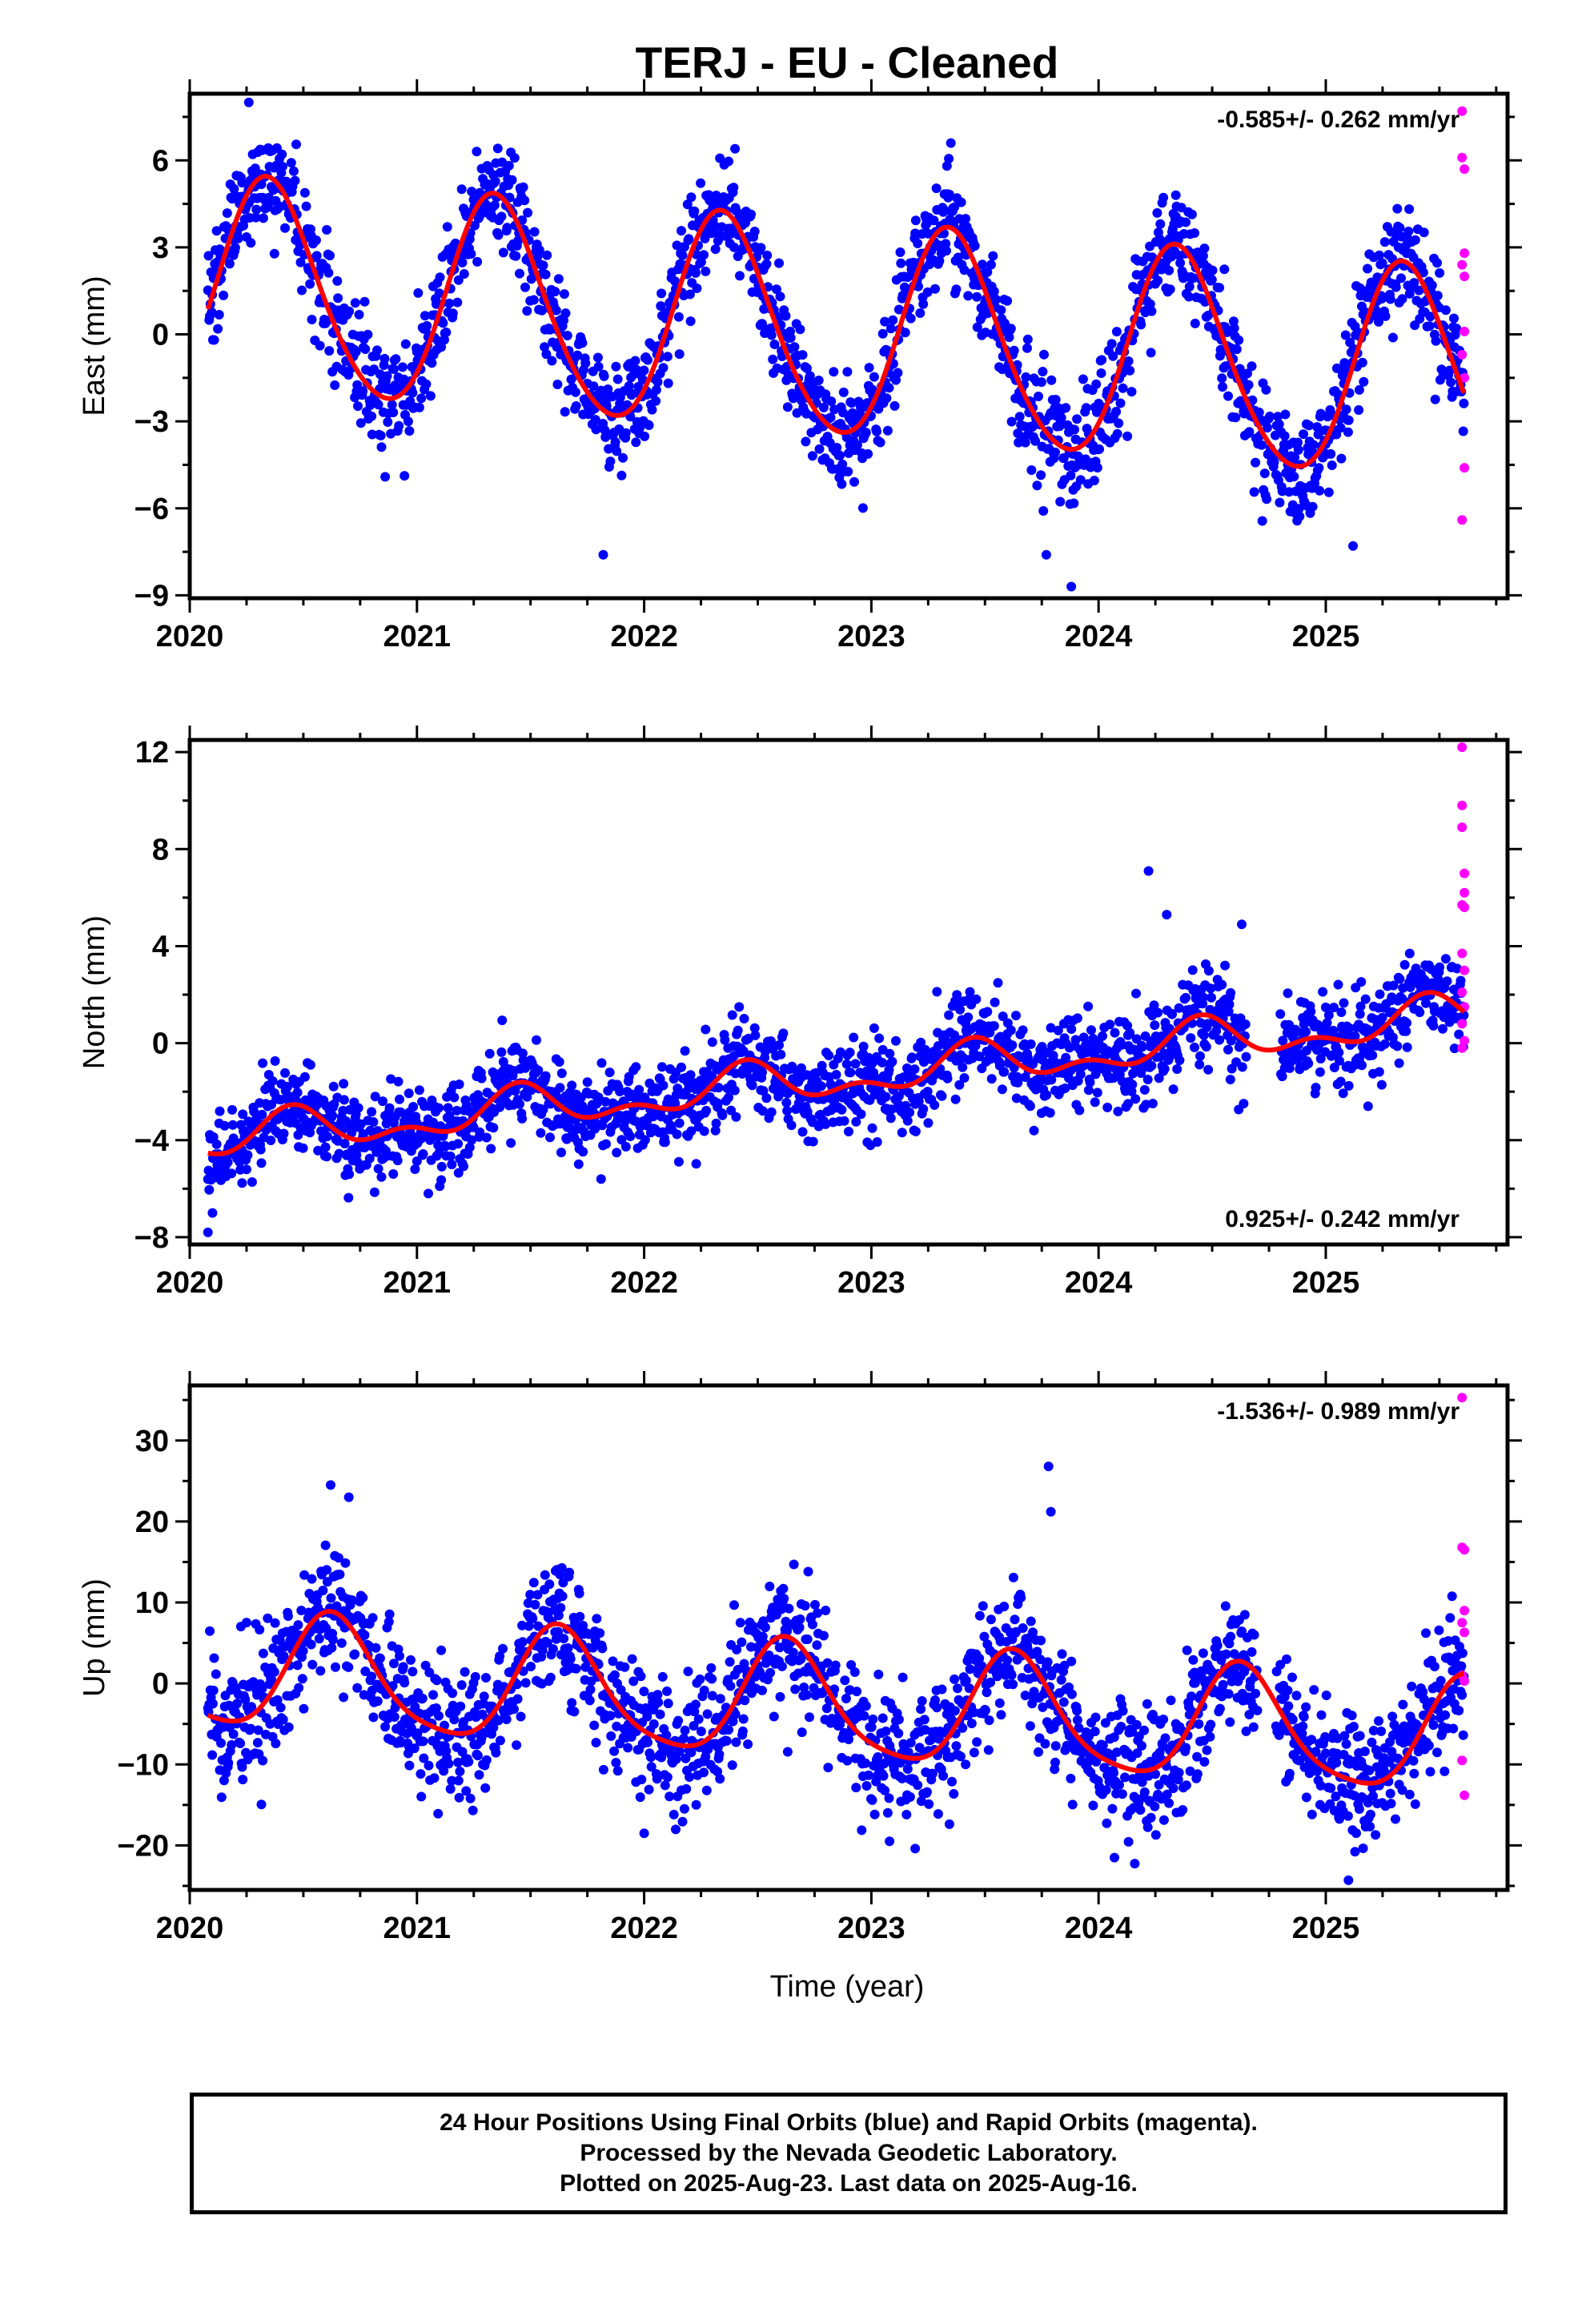  What do you see at coordinates (1465, 907) in the screenshot?
I see `rapid-orbit-point` at bounding box center [1465, 907].